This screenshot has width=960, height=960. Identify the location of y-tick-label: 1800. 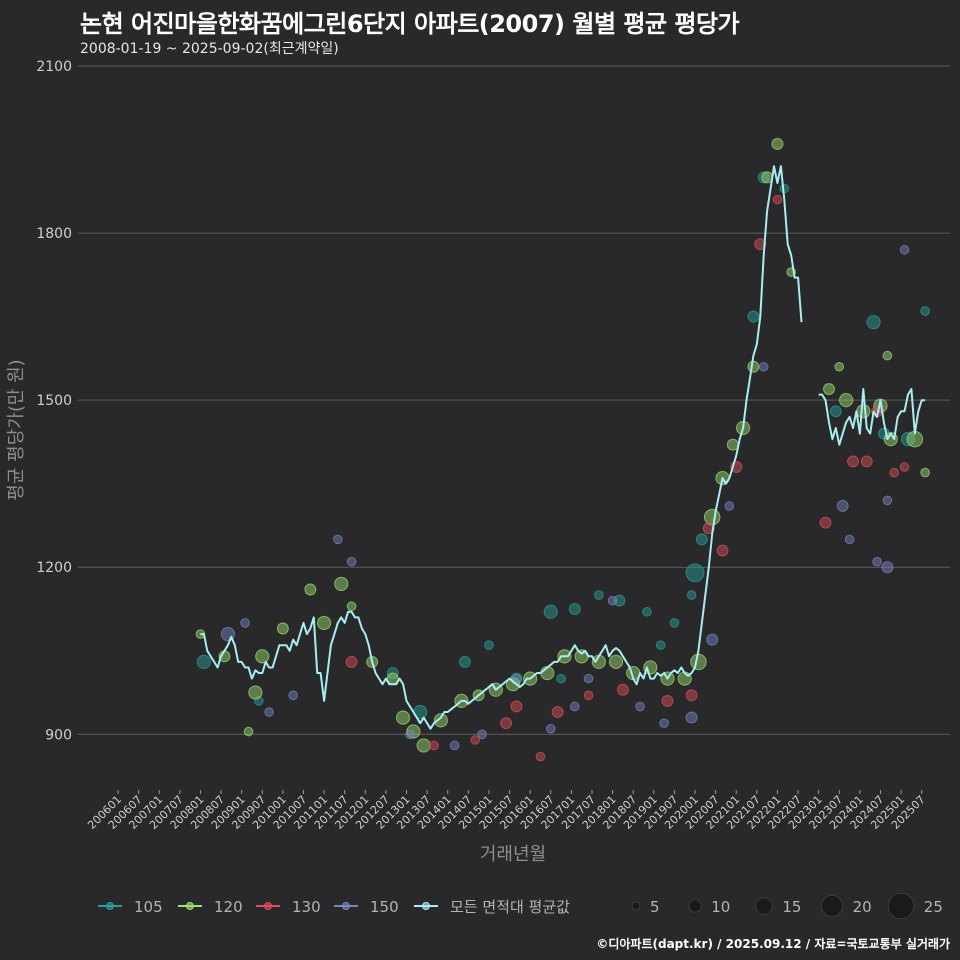
(54, 234).